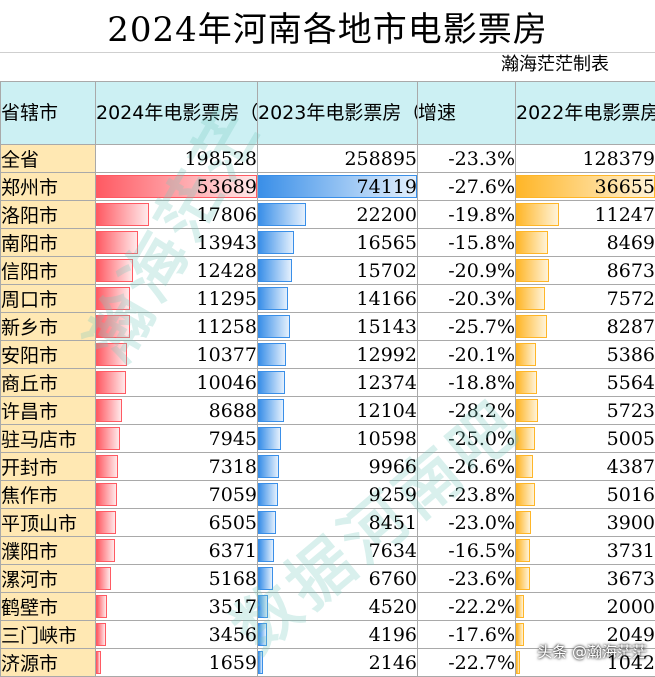  Describe the element at coordinates (585, 607) in the screenshot. I see `cell-y2022: 2000` at that location.